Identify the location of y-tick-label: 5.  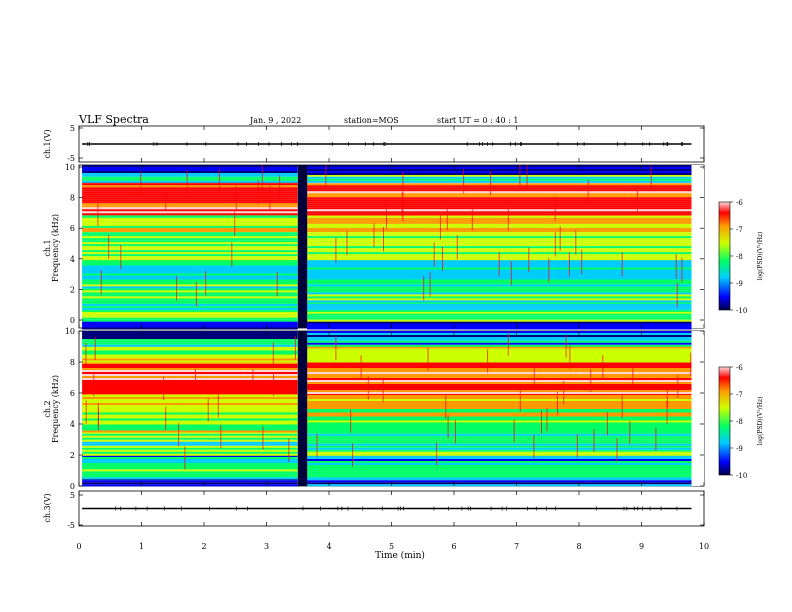
(72, 495).